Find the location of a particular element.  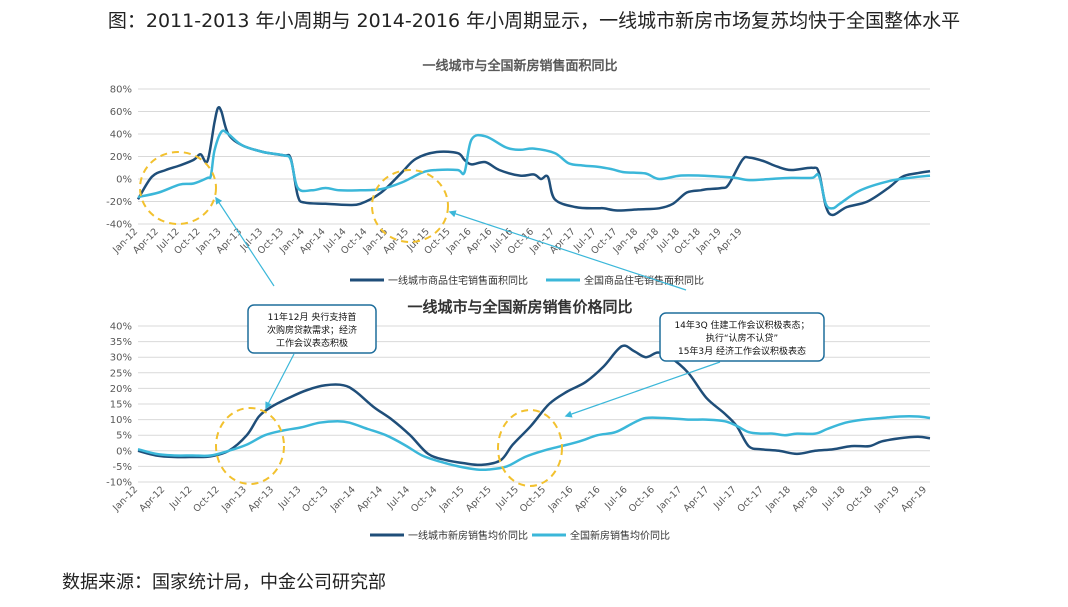

c2-xtick-label: Apr-14 is located at coordinates (370, 499).